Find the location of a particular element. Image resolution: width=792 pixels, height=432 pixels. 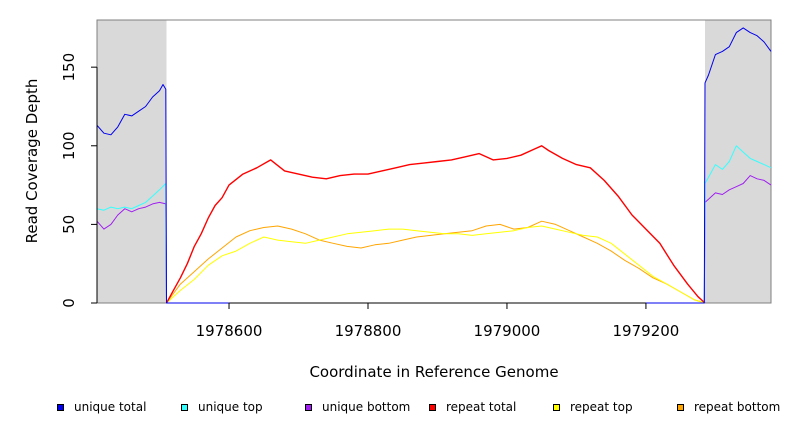

series-line-repeat-bottom is located at coordinates (436, 262).